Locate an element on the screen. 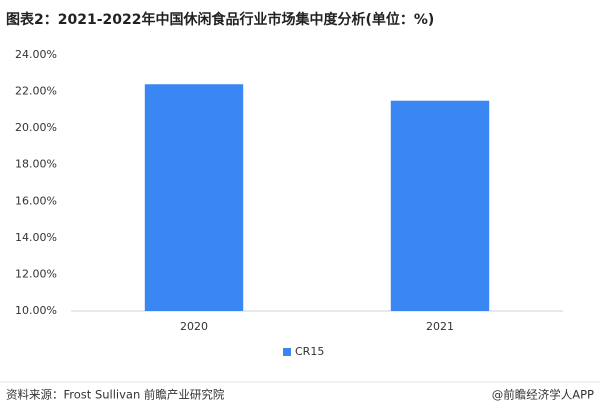 This screenshot has height=410, width=600. y-tick-label: 12.00% is located at coordinates (36, 273).